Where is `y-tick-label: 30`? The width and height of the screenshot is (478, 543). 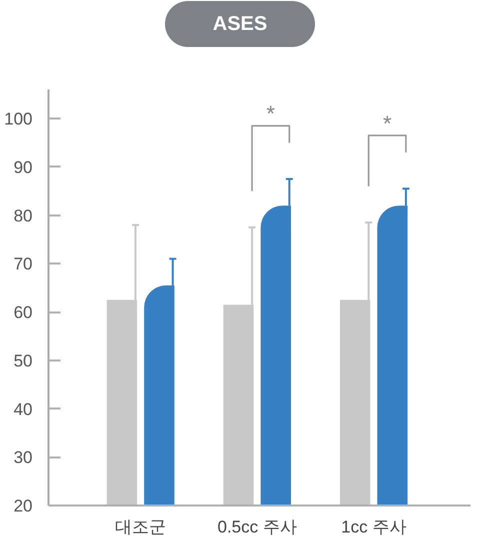
y-tick-label: 30 is located at coordinates (23, 458).